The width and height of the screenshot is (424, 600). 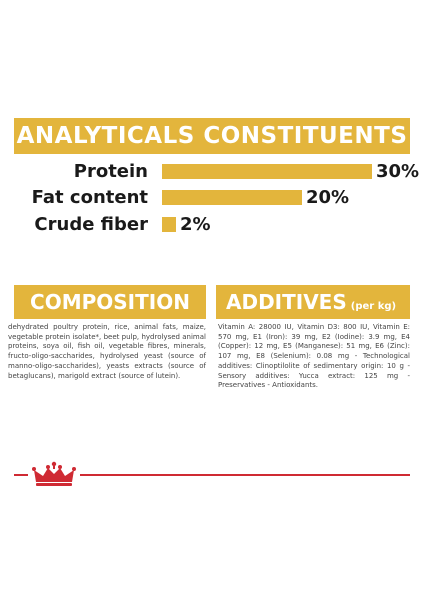 What do you see at coordinates (195, 224) in the screenshot?
I see `nutrient-value: 2%` at bounding box center [195, 224].